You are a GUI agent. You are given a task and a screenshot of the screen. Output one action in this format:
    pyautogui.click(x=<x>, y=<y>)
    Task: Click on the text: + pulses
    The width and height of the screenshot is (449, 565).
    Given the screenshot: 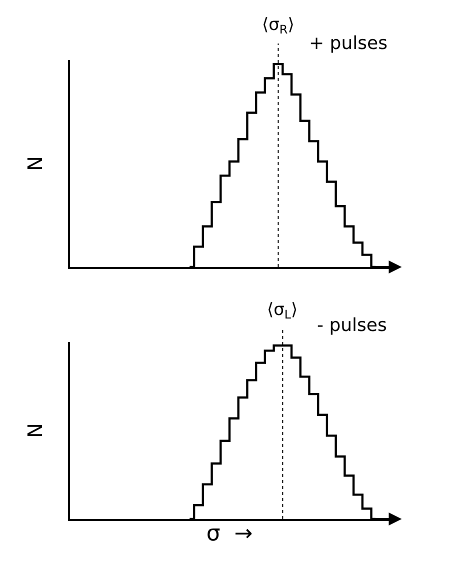 What is the action you would take?
    pyautogui.click(x=348, y=43)
    